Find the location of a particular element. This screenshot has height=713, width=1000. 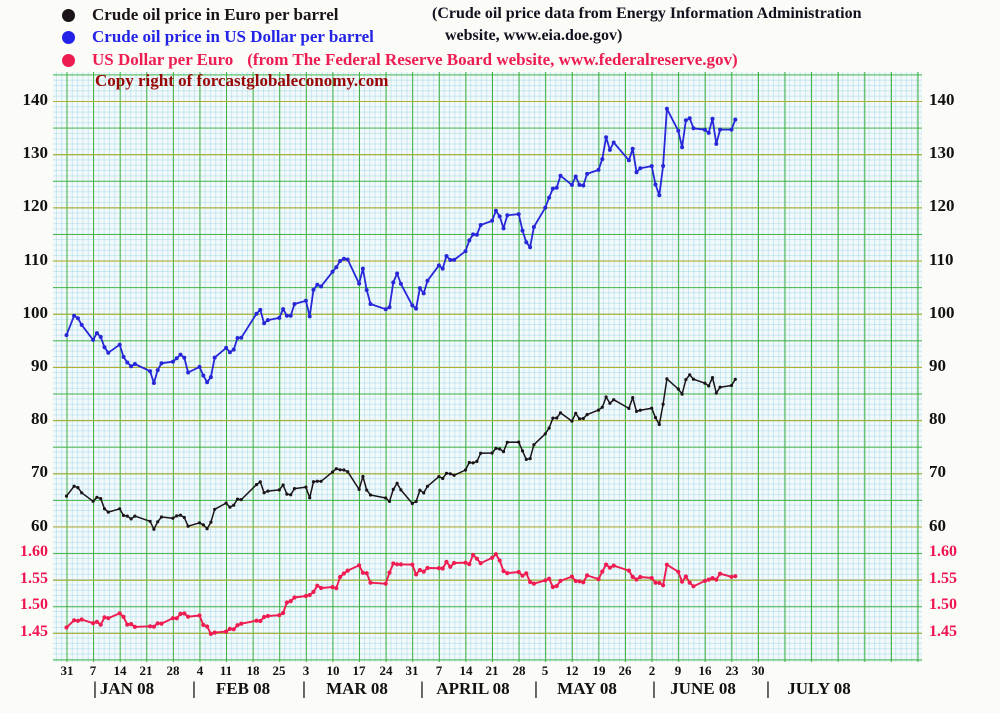

fx-series-bullet-icon is located at coordinates (68, 60).